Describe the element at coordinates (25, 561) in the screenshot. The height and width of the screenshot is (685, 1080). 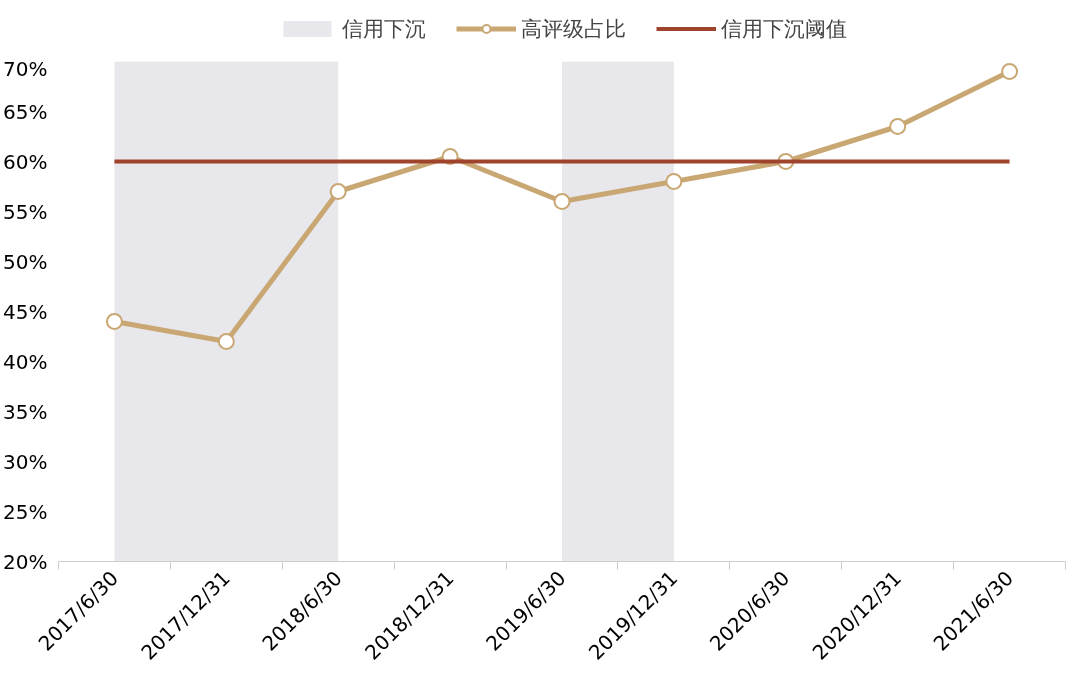
I see `y-tick-label: 20%` at that location.